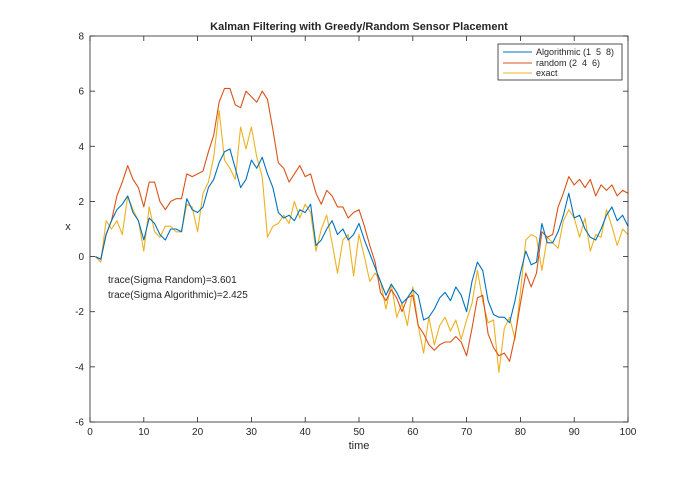 This screenshot has width=695, height=480. I want to click on x-tick-label: 30, so click(252, 432).